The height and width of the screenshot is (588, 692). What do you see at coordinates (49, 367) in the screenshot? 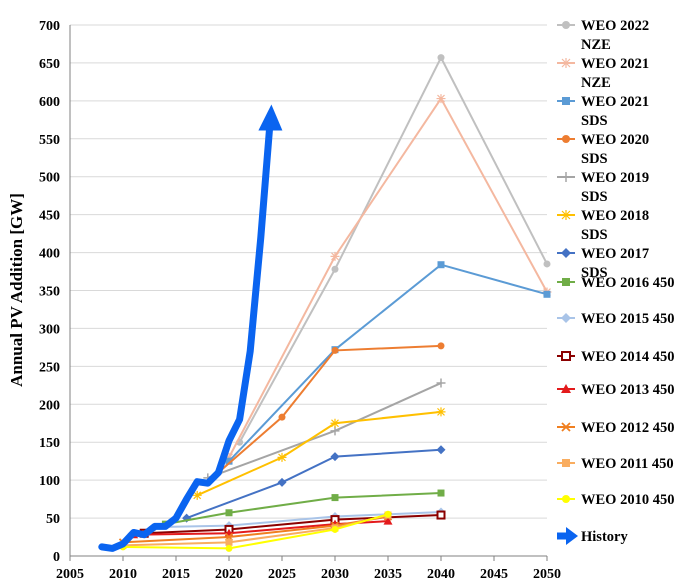
I see `y-tick-label: 250` at bounding box center [49, 367].